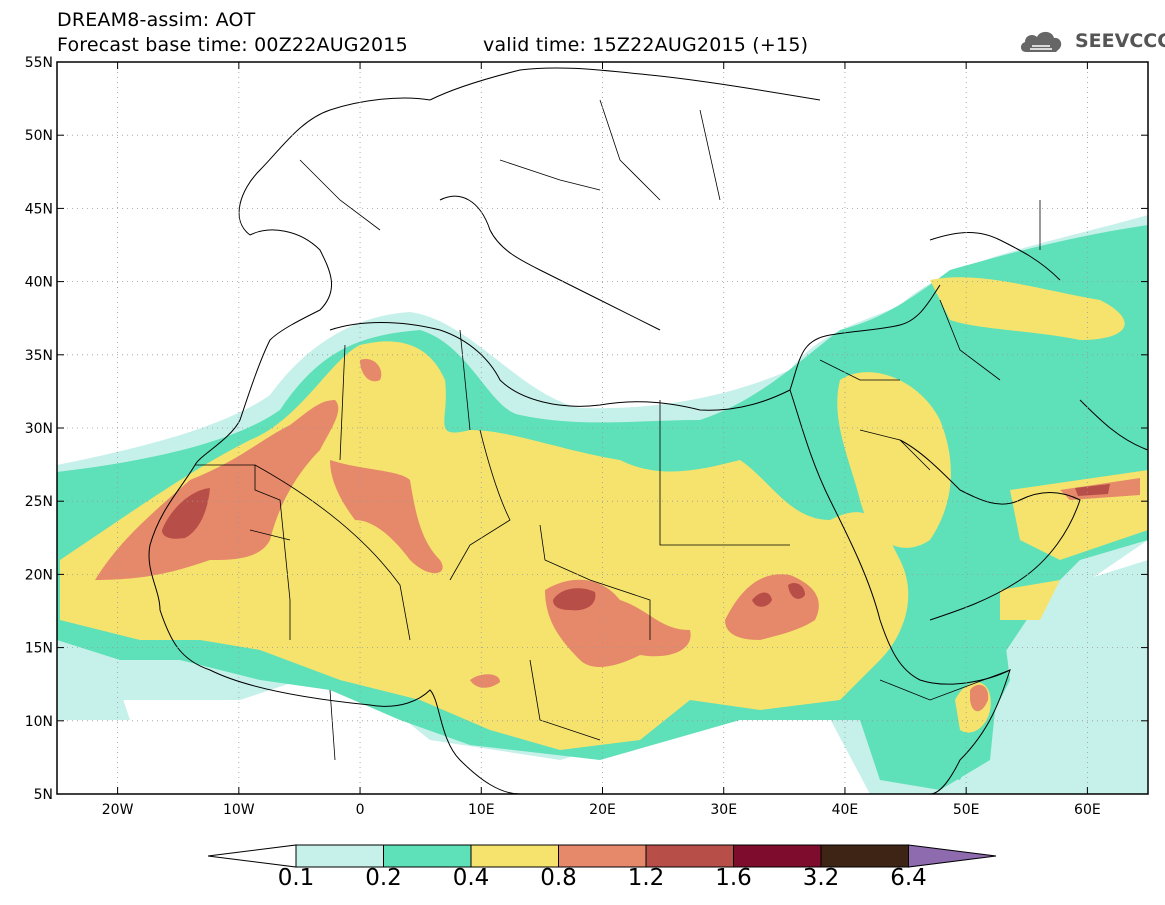 Image resolution: width=1165 pixels, height=905 pixels. Describe the element at coordinates (952, 856) in the screenshot. I see `colorbar-over-arrow` at that location.